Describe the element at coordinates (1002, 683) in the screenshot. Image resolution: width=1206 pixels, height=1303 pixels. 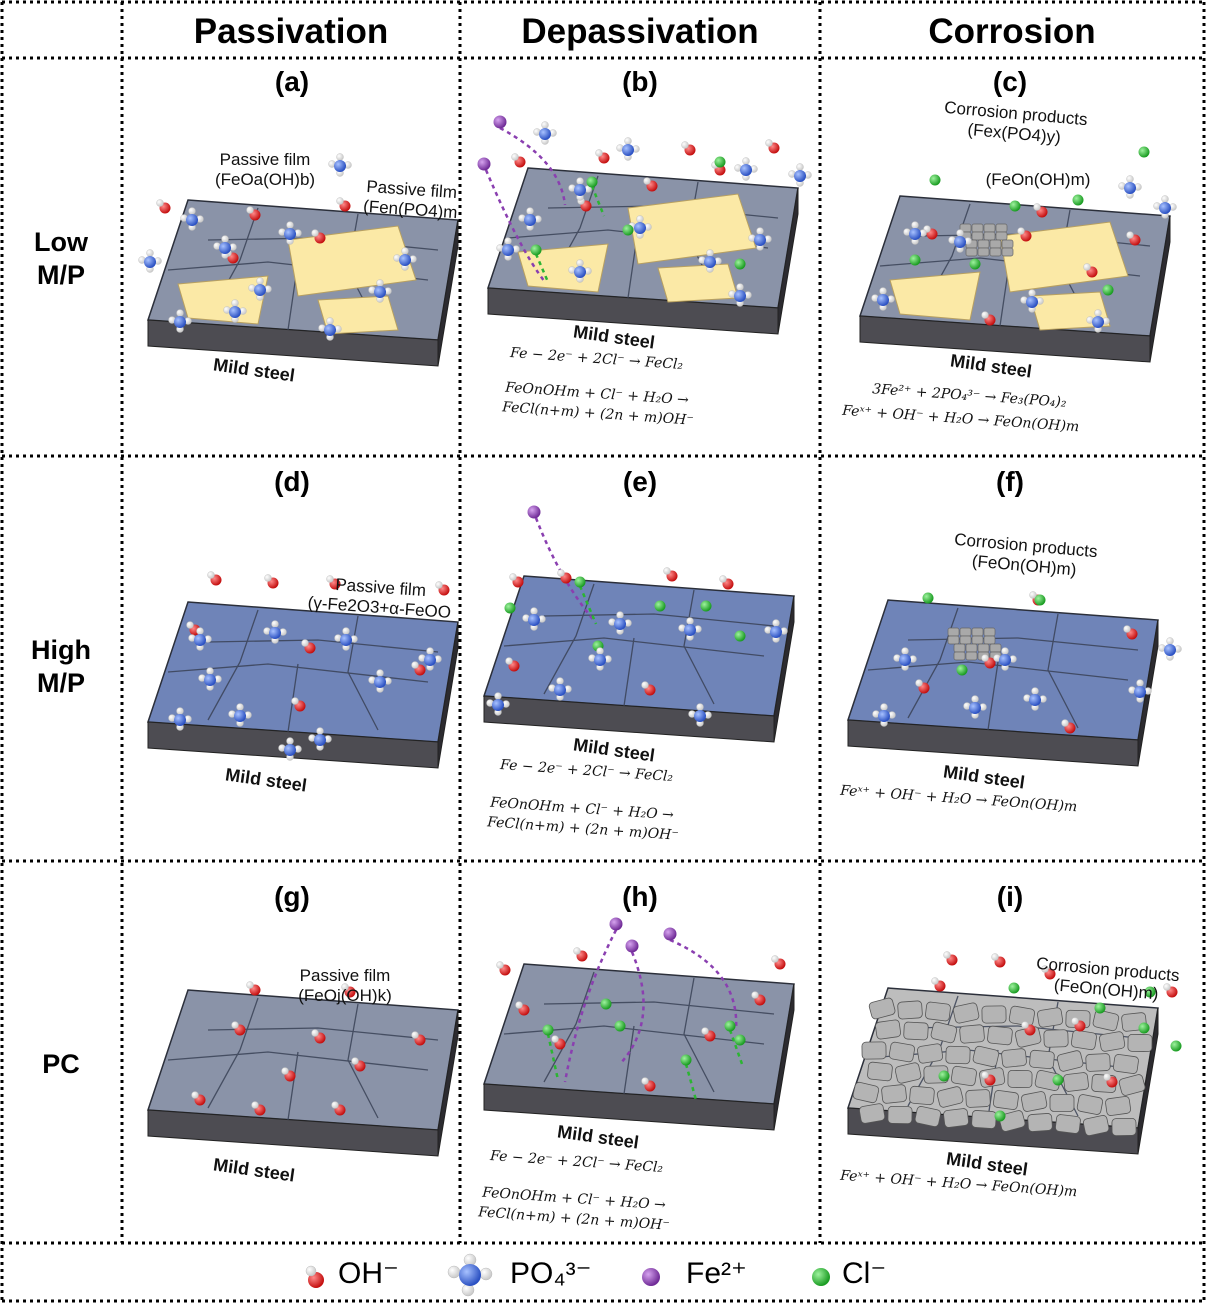
I see `steel-block-f` at that location.